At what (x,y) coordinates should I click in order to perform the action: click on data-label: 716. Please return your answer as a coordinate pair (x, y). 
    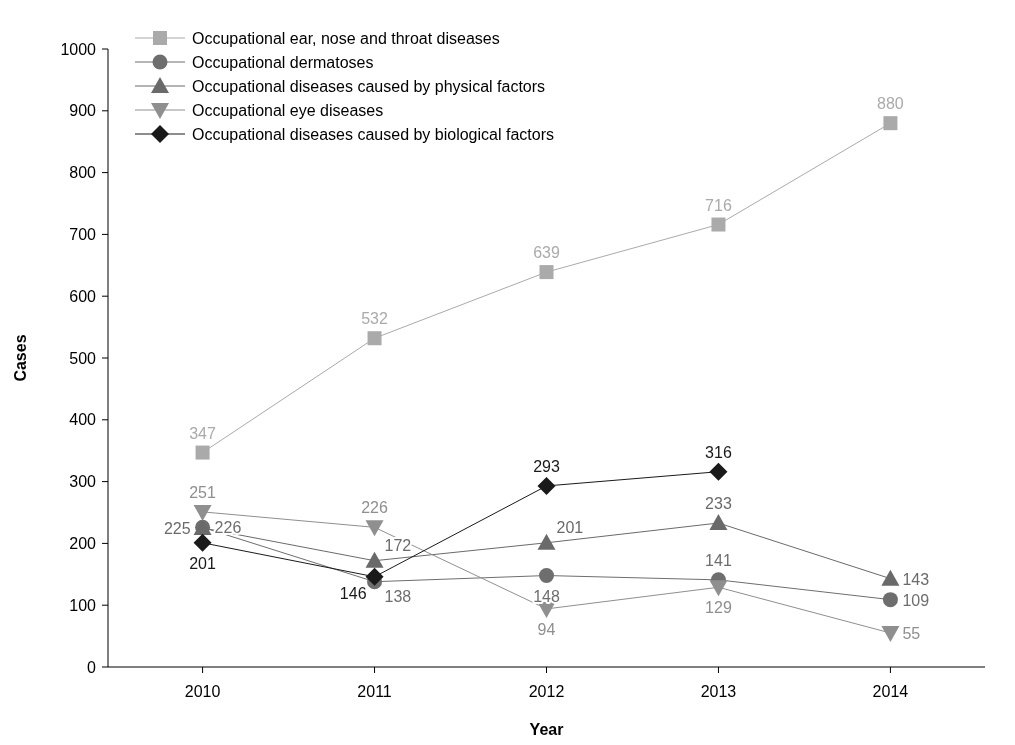
    Looking at the image, I should click on (718, 205).